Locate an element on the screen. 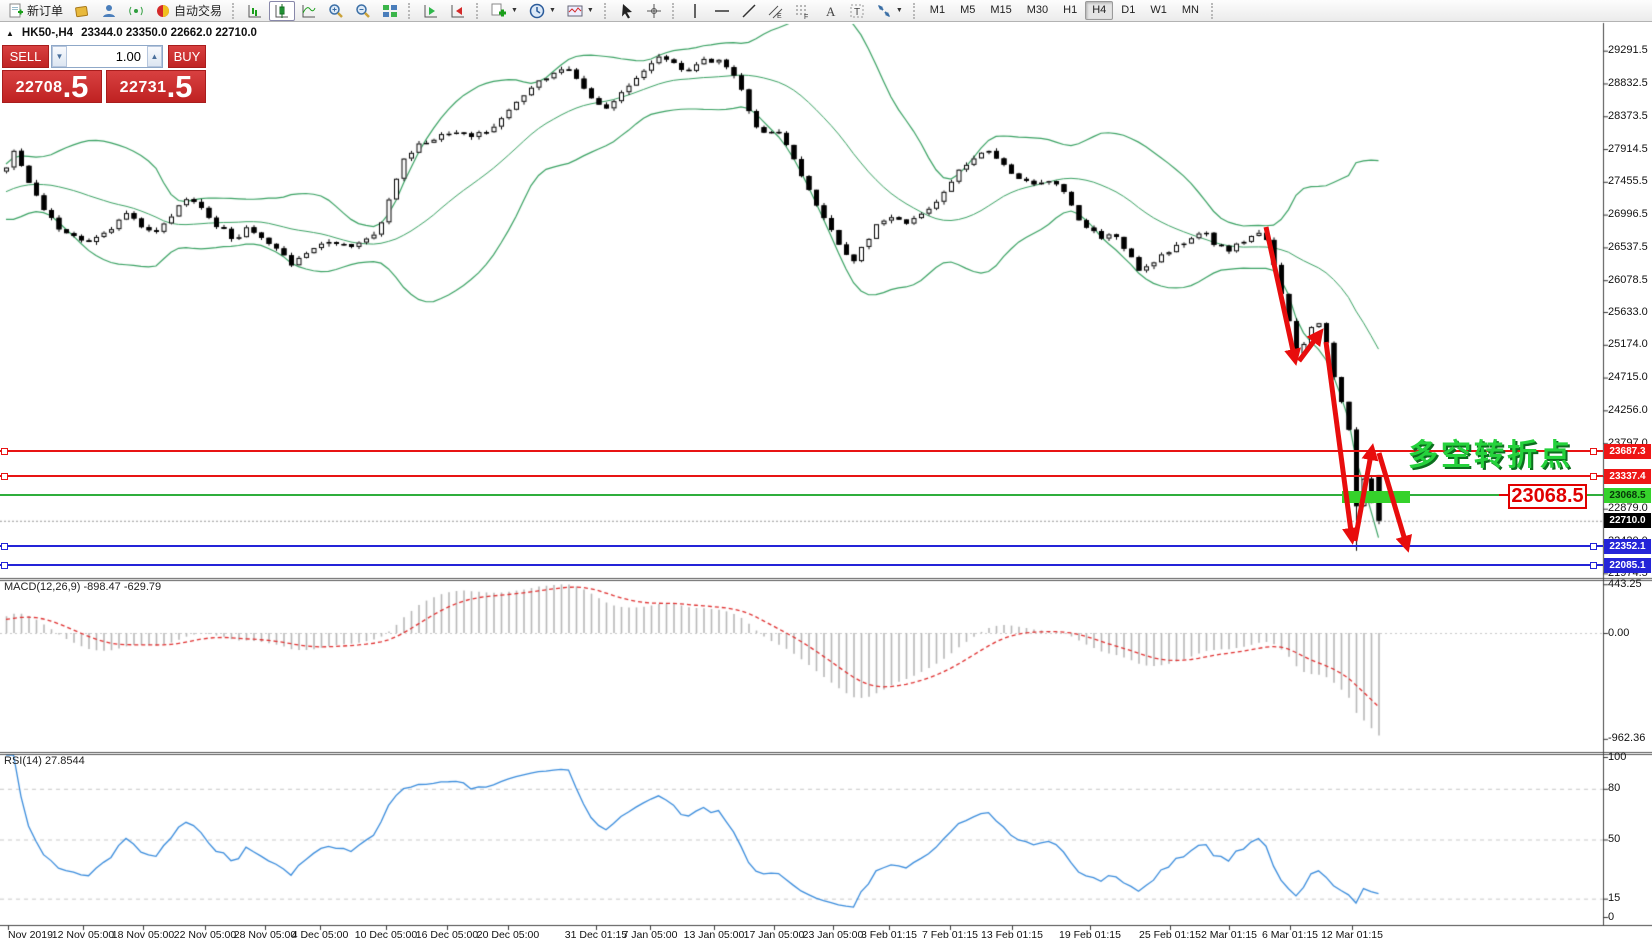 This screenshot has height=945, width=1652. new-order-glyph is located at coordinates (16, 11).